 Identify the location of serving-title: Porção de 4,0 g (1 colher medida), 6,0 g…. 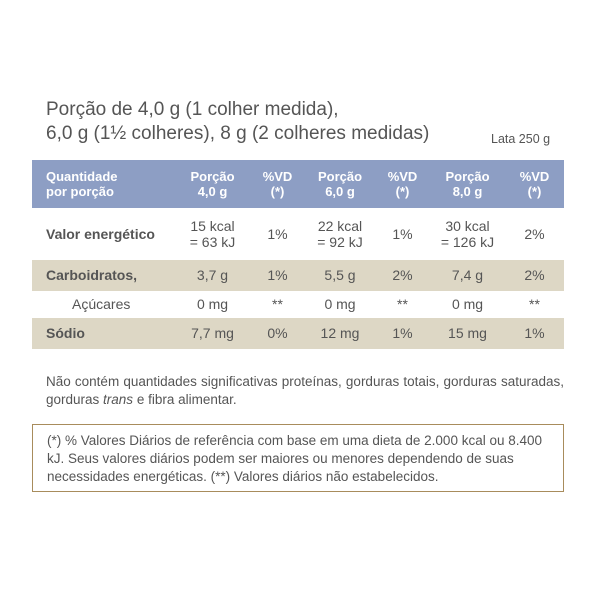
(237, 122).